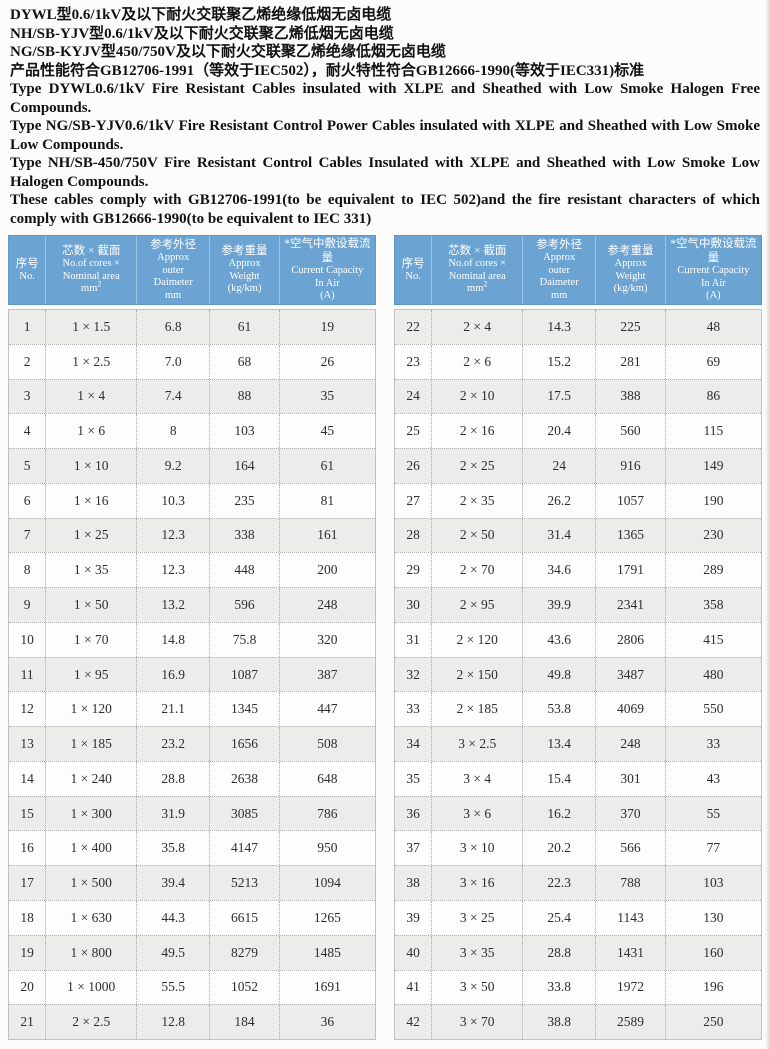 The width and height of the screenshot is (770, 1049). I want to click on table-row: 36 3 × 6 16.2 370 55, so click(578, 813).